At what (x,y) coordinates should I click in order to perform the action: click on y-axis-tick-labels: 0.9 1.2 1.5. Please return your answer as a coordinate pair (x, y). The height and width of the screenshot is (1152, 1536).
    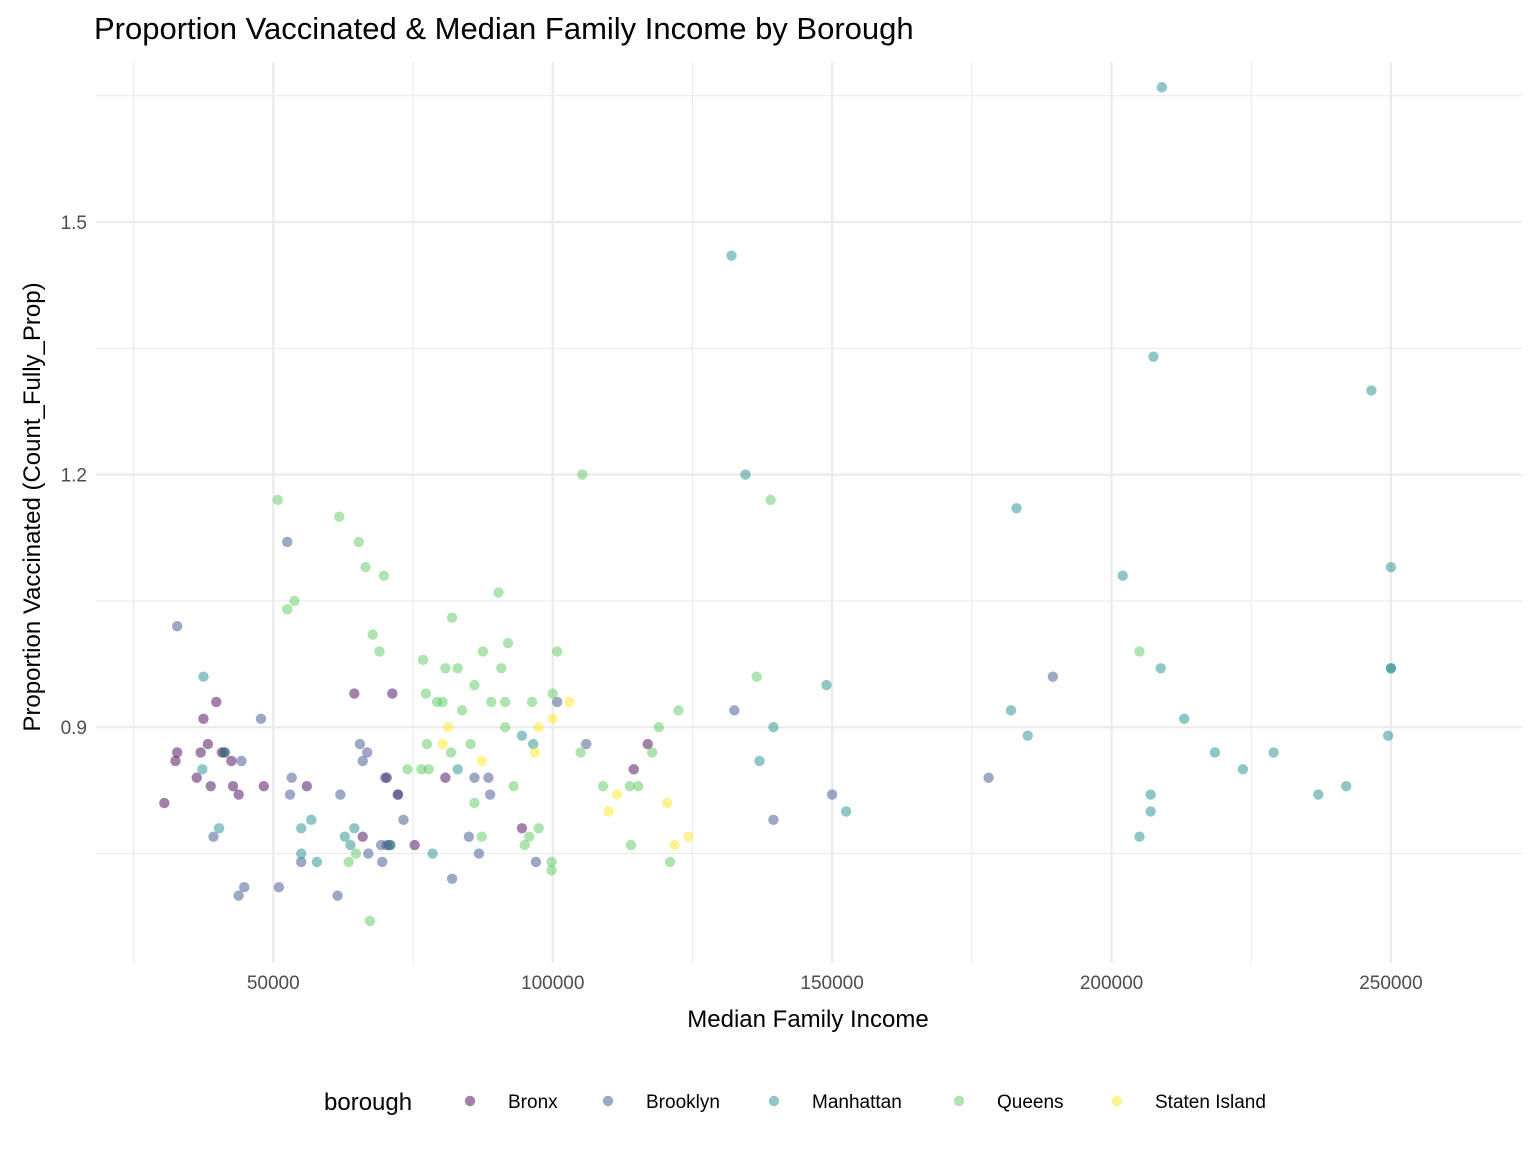
    Looking at the image, I should click on (74, 476).